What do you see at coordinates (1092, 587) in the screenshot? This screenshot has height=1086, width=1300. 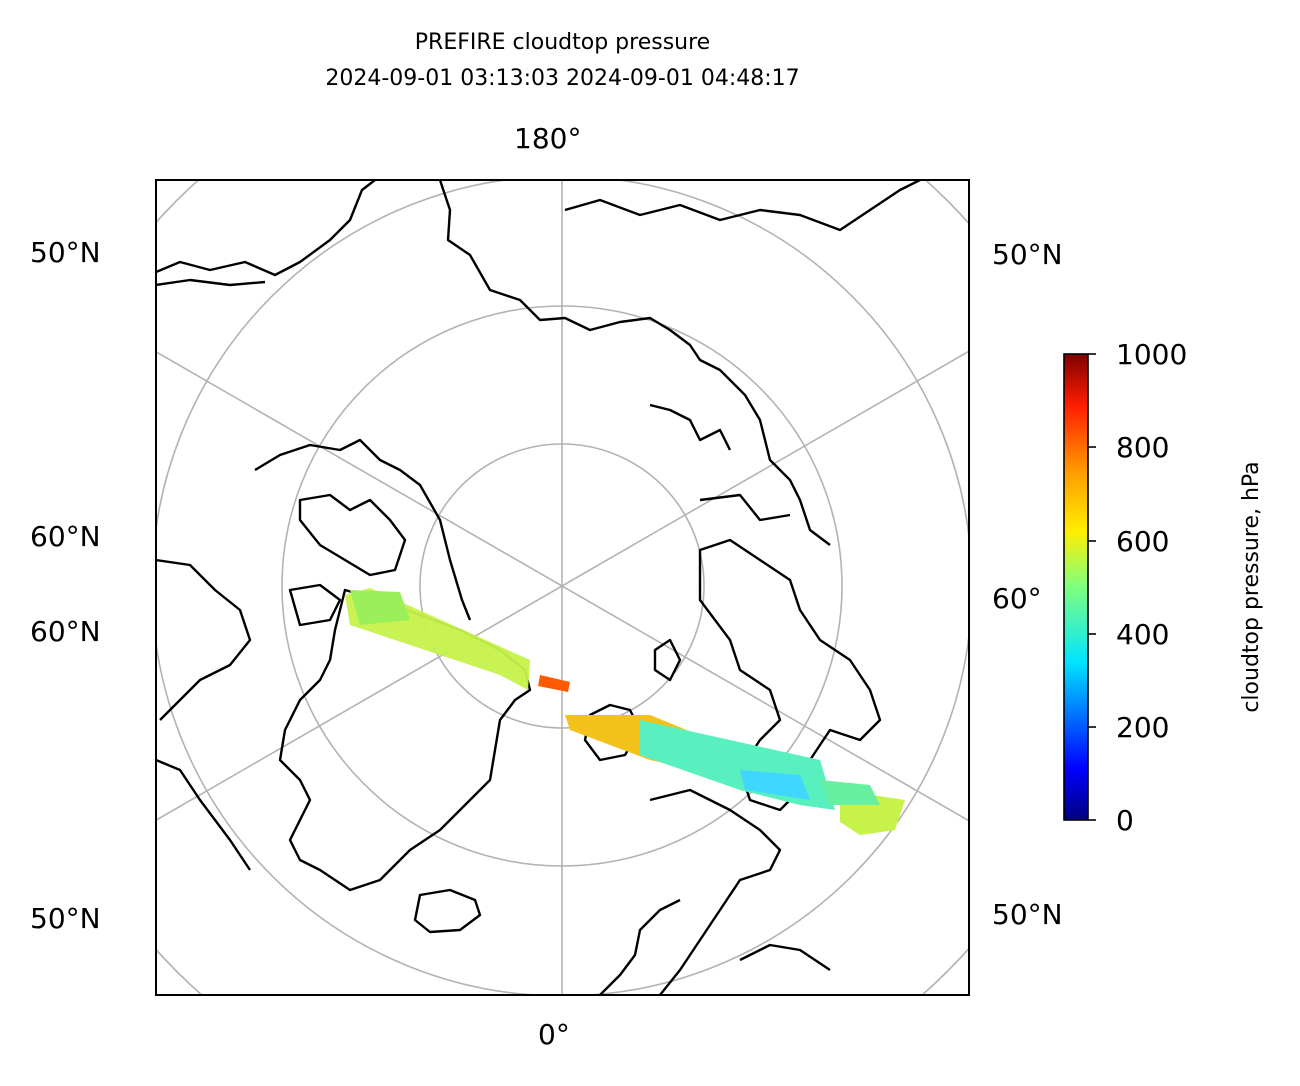 I see `colorbar-ticks` at bounding box center [1092, 587].